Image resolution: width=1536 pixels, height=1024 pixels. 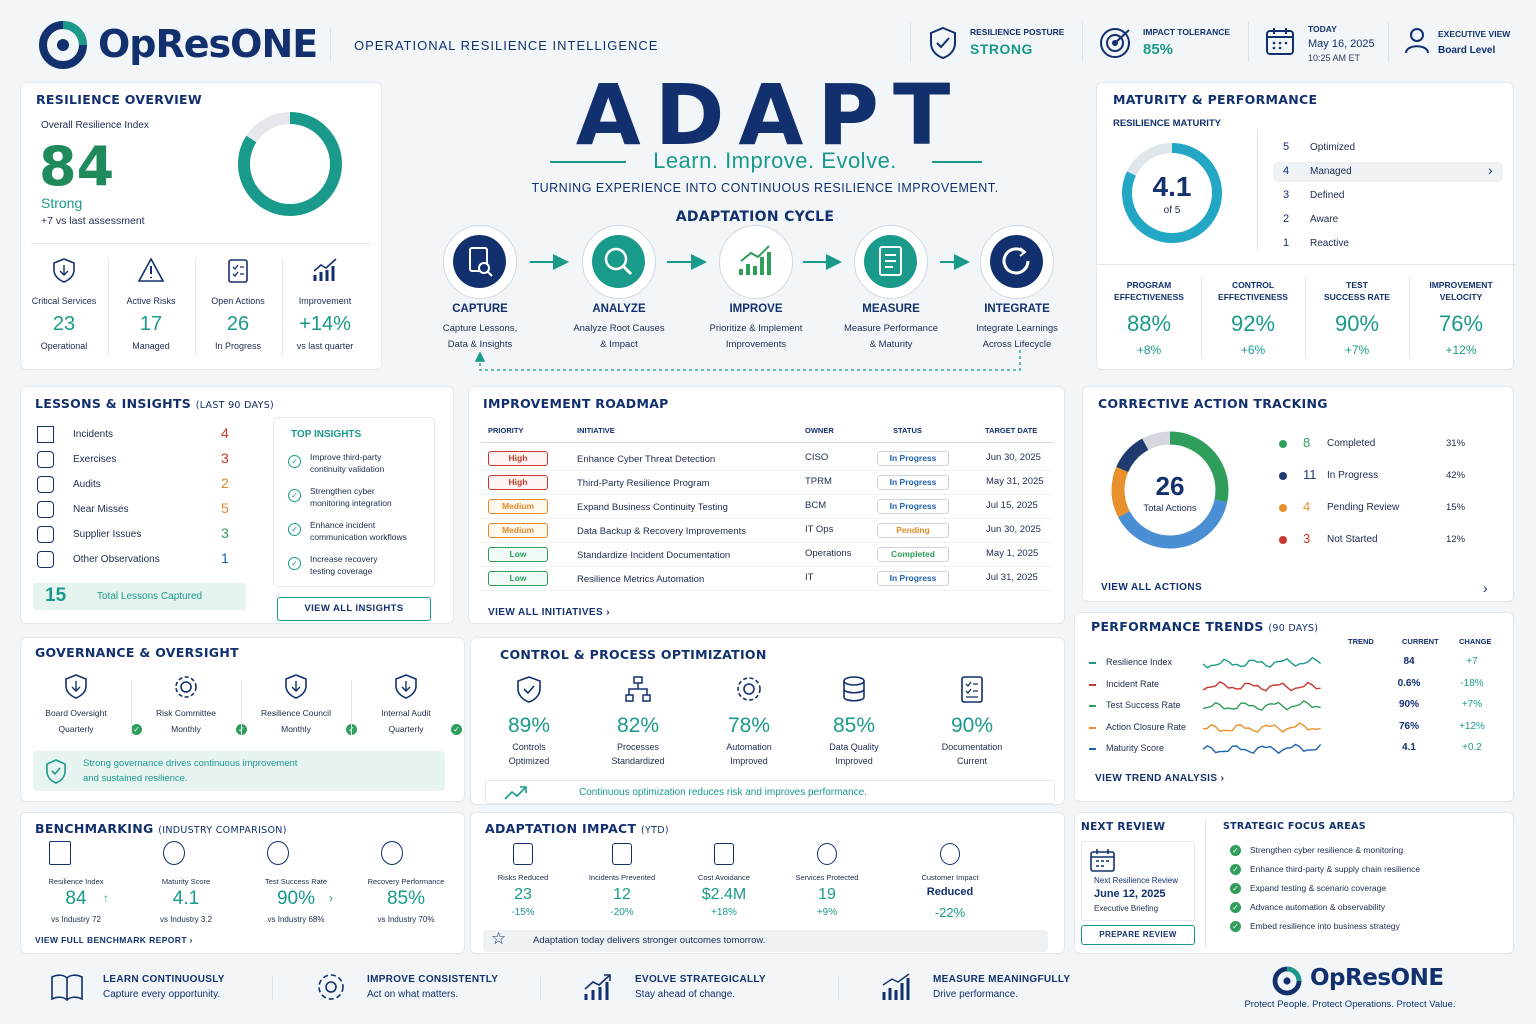 I want to click on lesson-near-misses: Near Misses 5, so click(x=137, y=510).